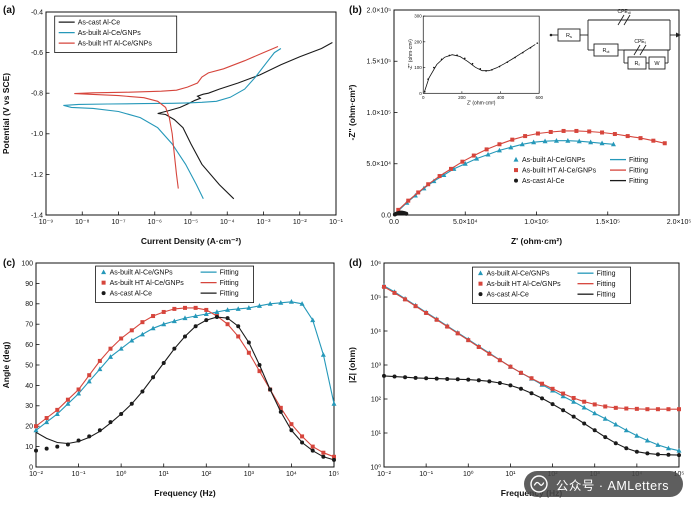 This screenshot has width=691, height=505. What do you see at coordinates (352, 365) in the screenshot?
I see `svg-text: |Z| (ohm)` at bounding box center [352, 365].